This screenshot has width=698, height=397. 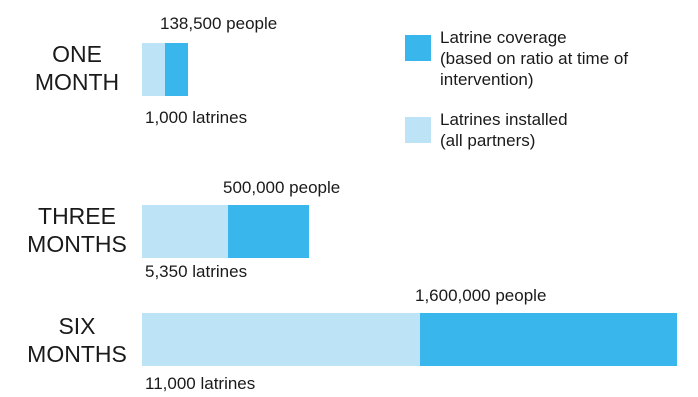 What do you see at coordinates (418, 48) in the screenshot?
I see `legend-swatch-coverage` at bounding box center [418, 48].